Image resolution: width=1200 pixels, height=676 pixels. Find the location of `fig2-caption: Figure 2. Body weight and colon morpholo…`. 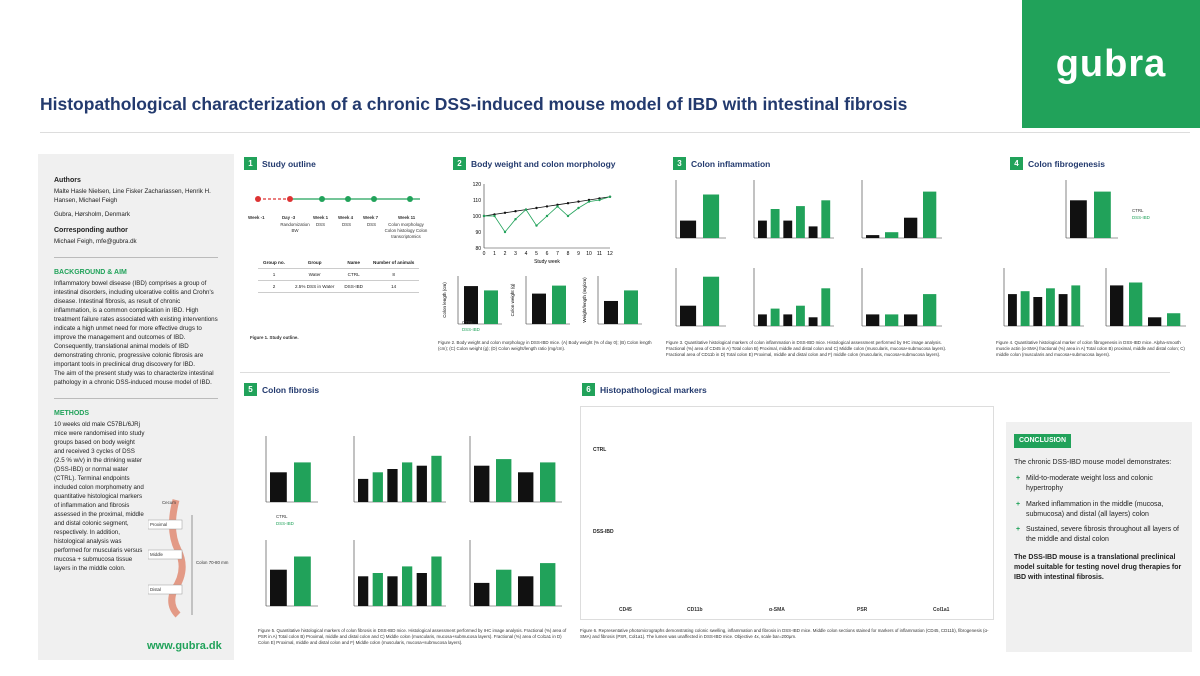

fig2-caption: Figure 2. Body weight and colon morpholo… is located at coordinates (545, 345).